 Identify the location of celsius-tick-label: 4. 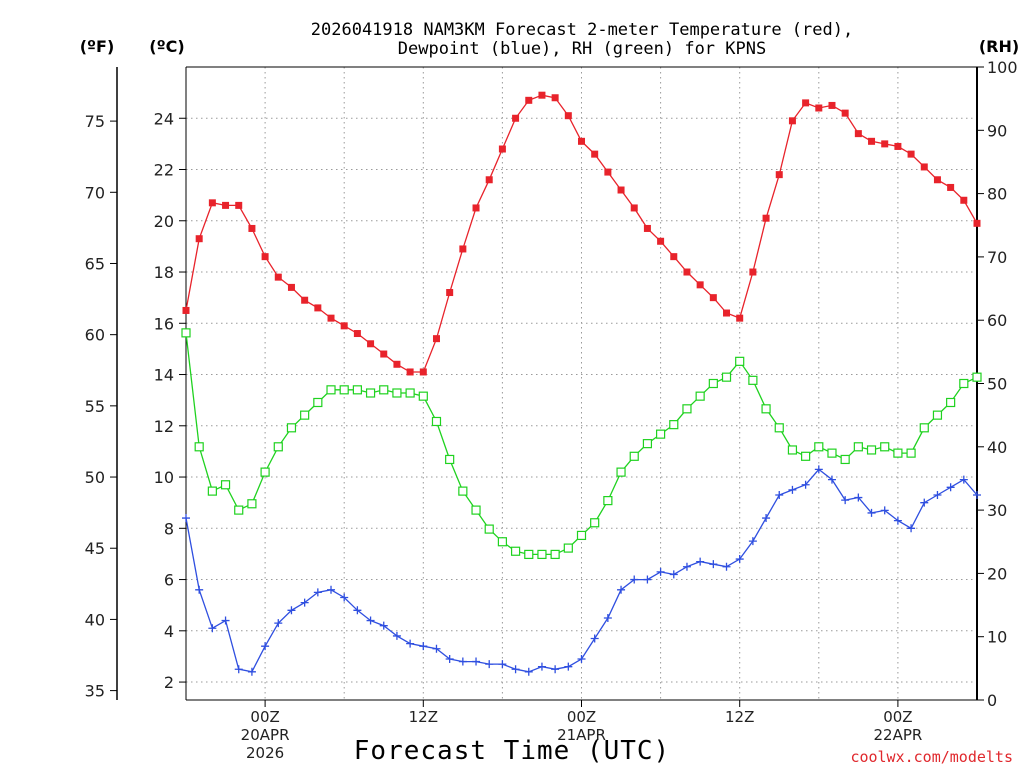
(169, 631).